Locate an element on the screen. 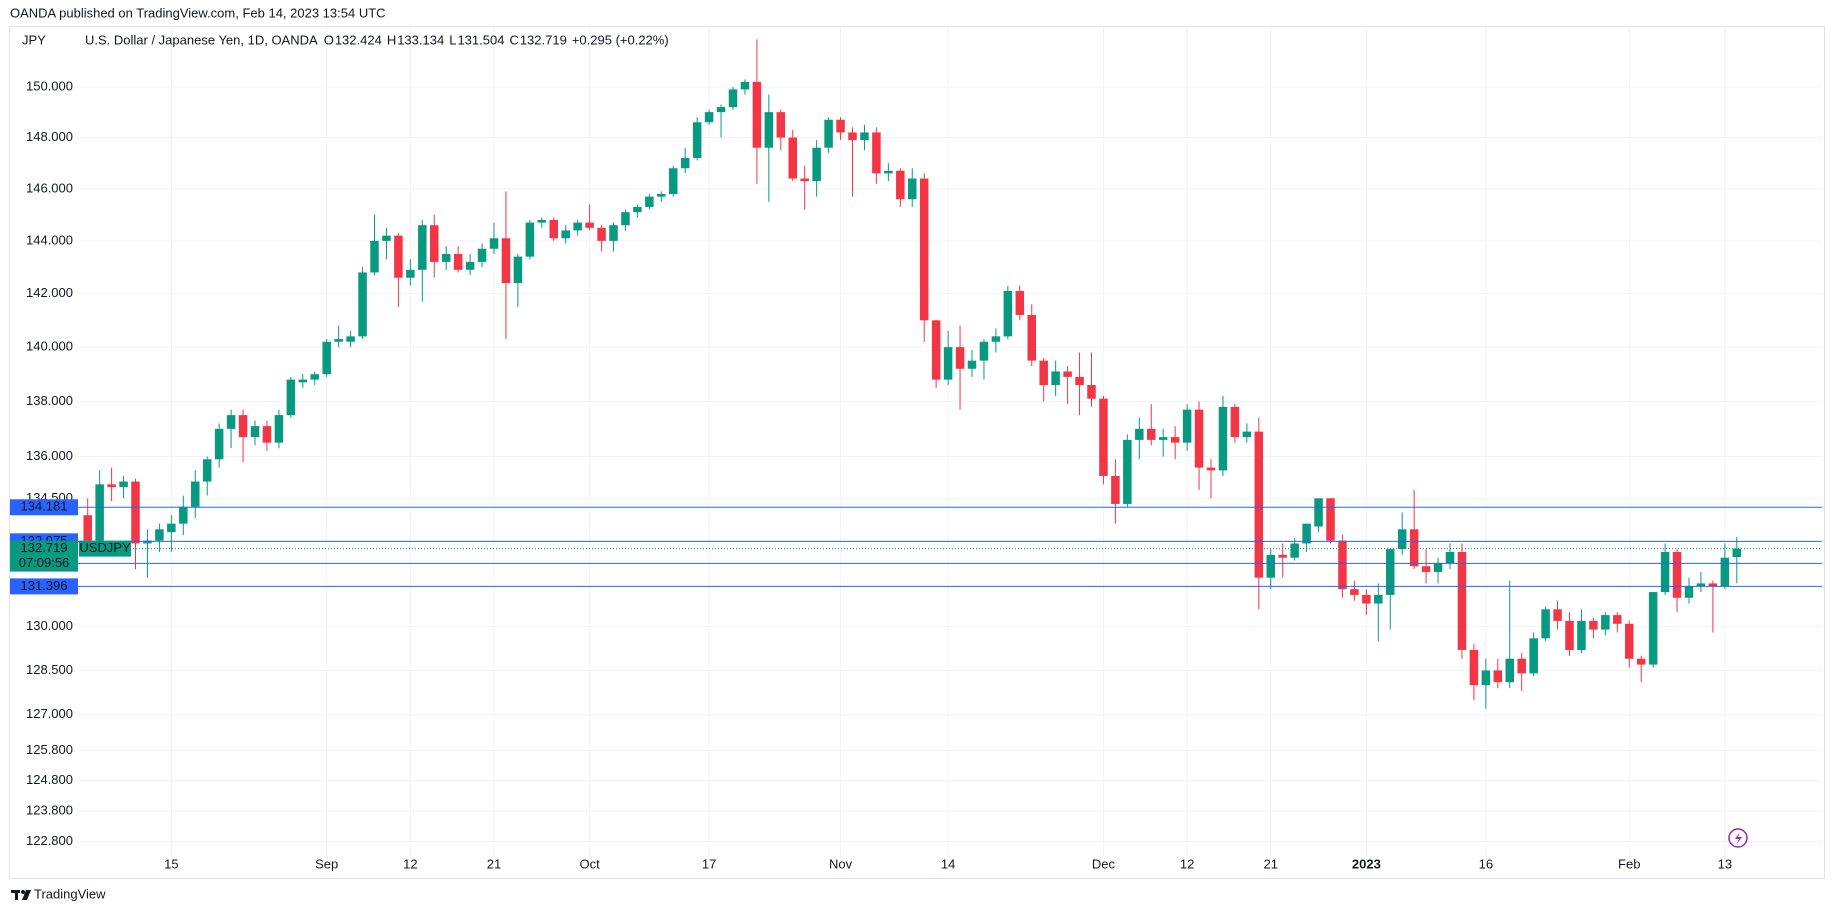  replay-icon is located at coordinates (1738, 838).